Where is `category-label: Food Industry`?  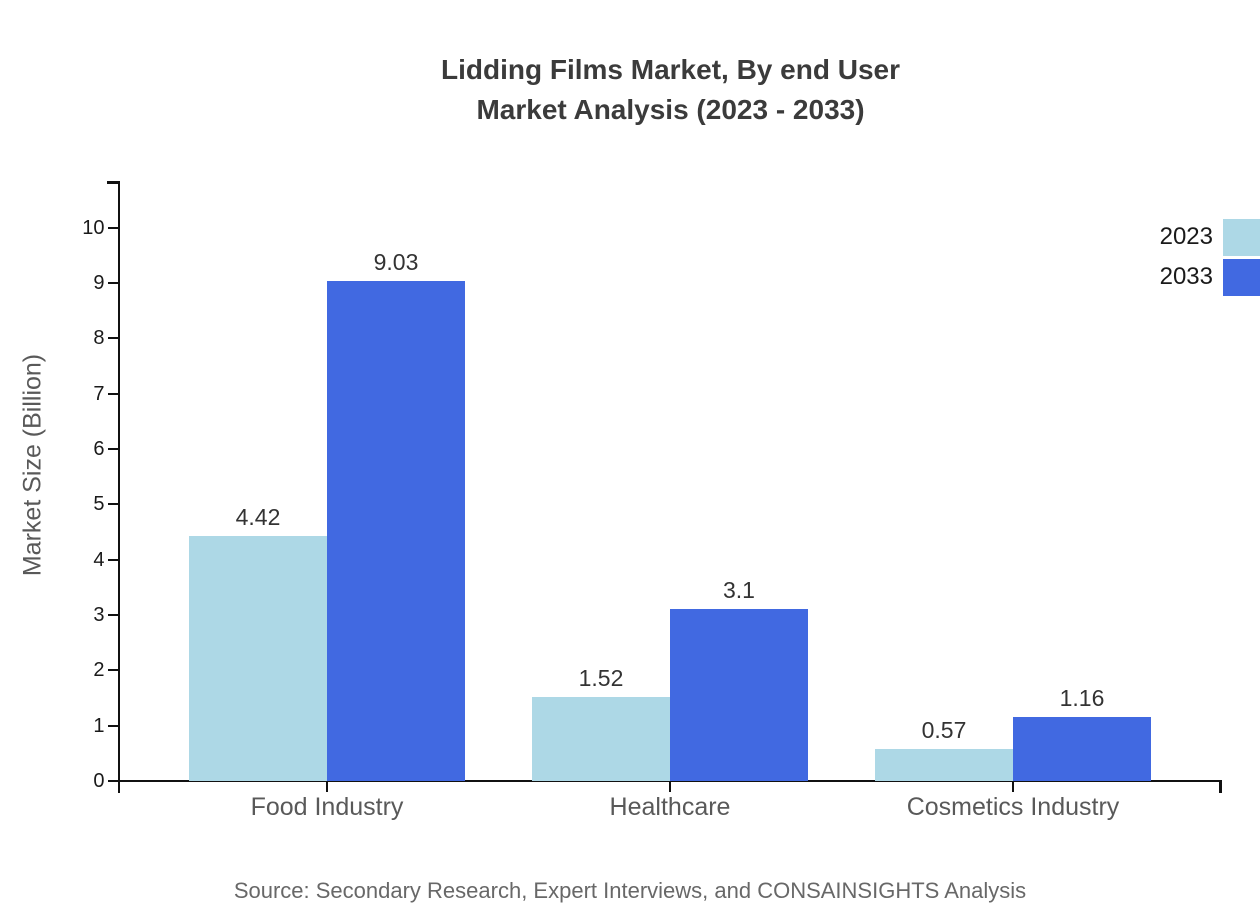 category-label: Food Industry is located at coordinates (327, 807).